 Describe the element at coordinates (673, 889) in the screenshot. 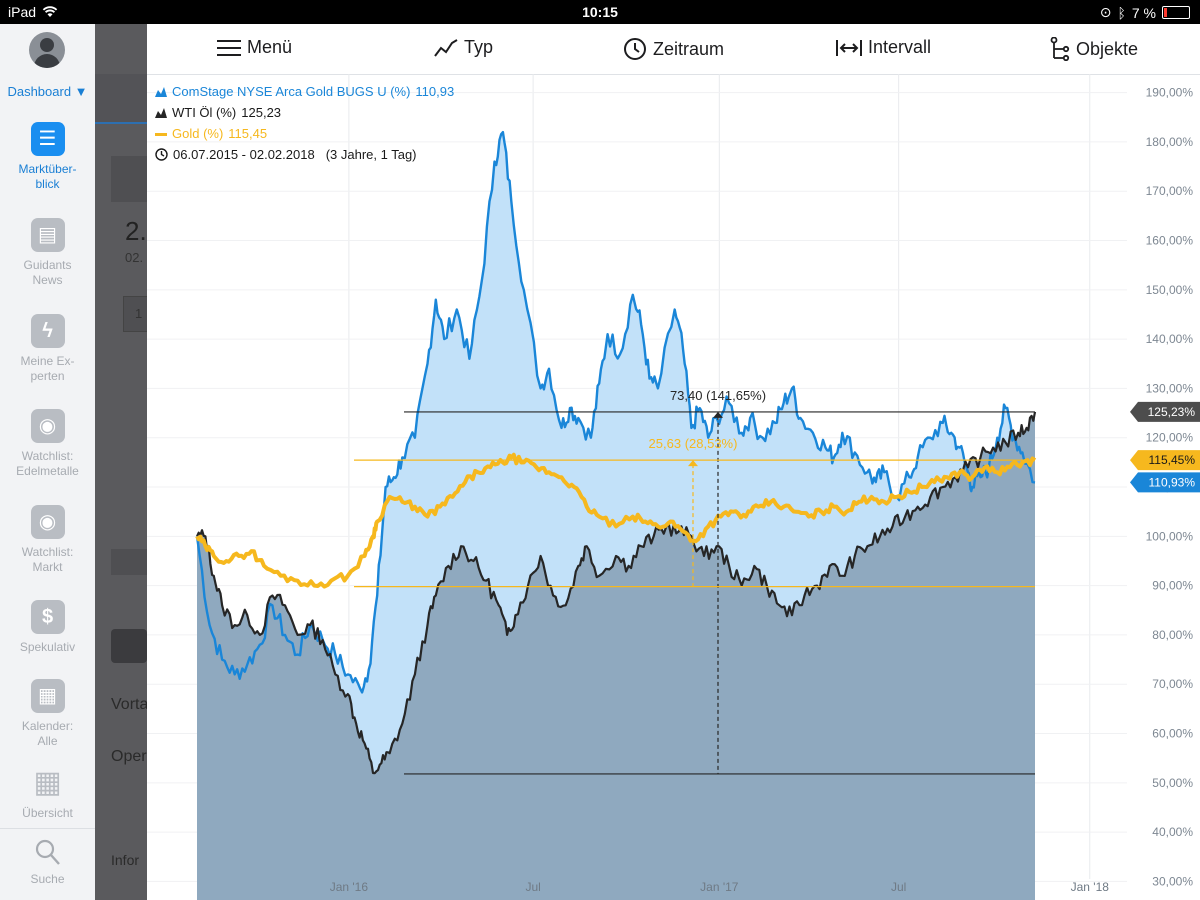

I see `x-axis-band` at that location.